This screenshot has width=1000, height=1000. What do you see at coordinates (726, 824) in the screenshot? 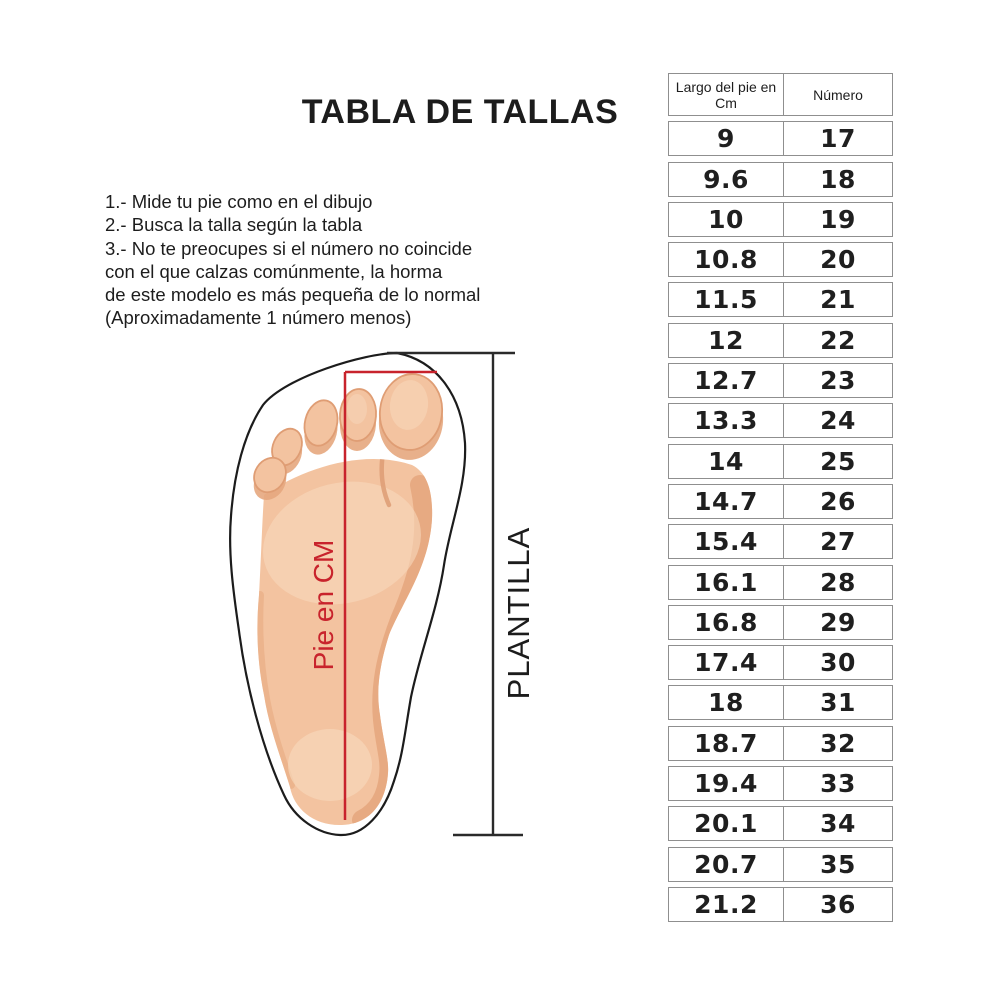
I see `foot-length-value: 20.1` at bounding box center [726, 824].